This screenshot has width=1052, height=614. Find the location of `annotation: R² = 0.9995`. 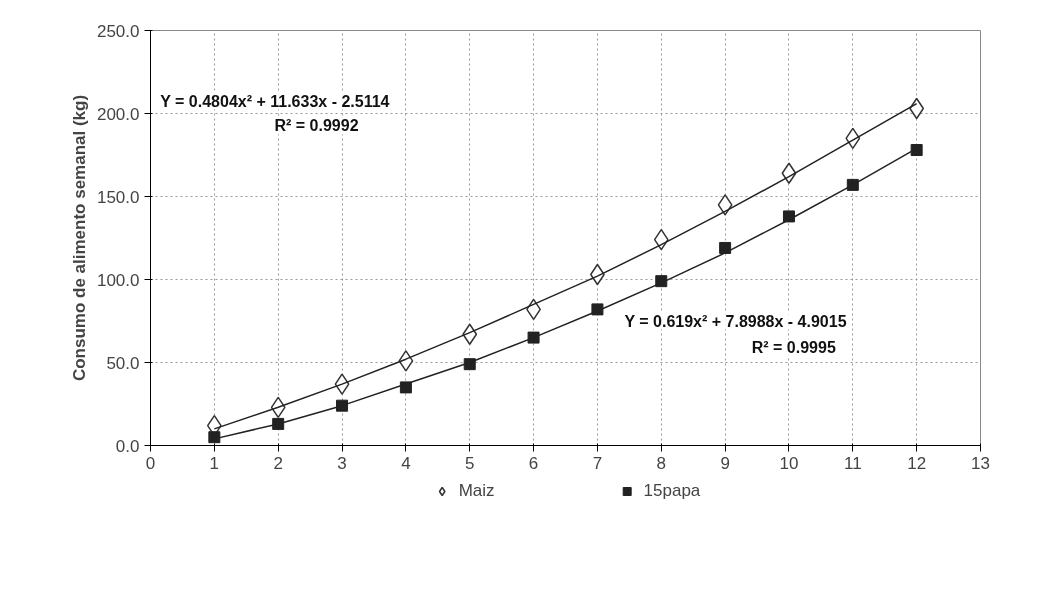

annotation: R² = 0.9995 is located at coordinates (793, 348).